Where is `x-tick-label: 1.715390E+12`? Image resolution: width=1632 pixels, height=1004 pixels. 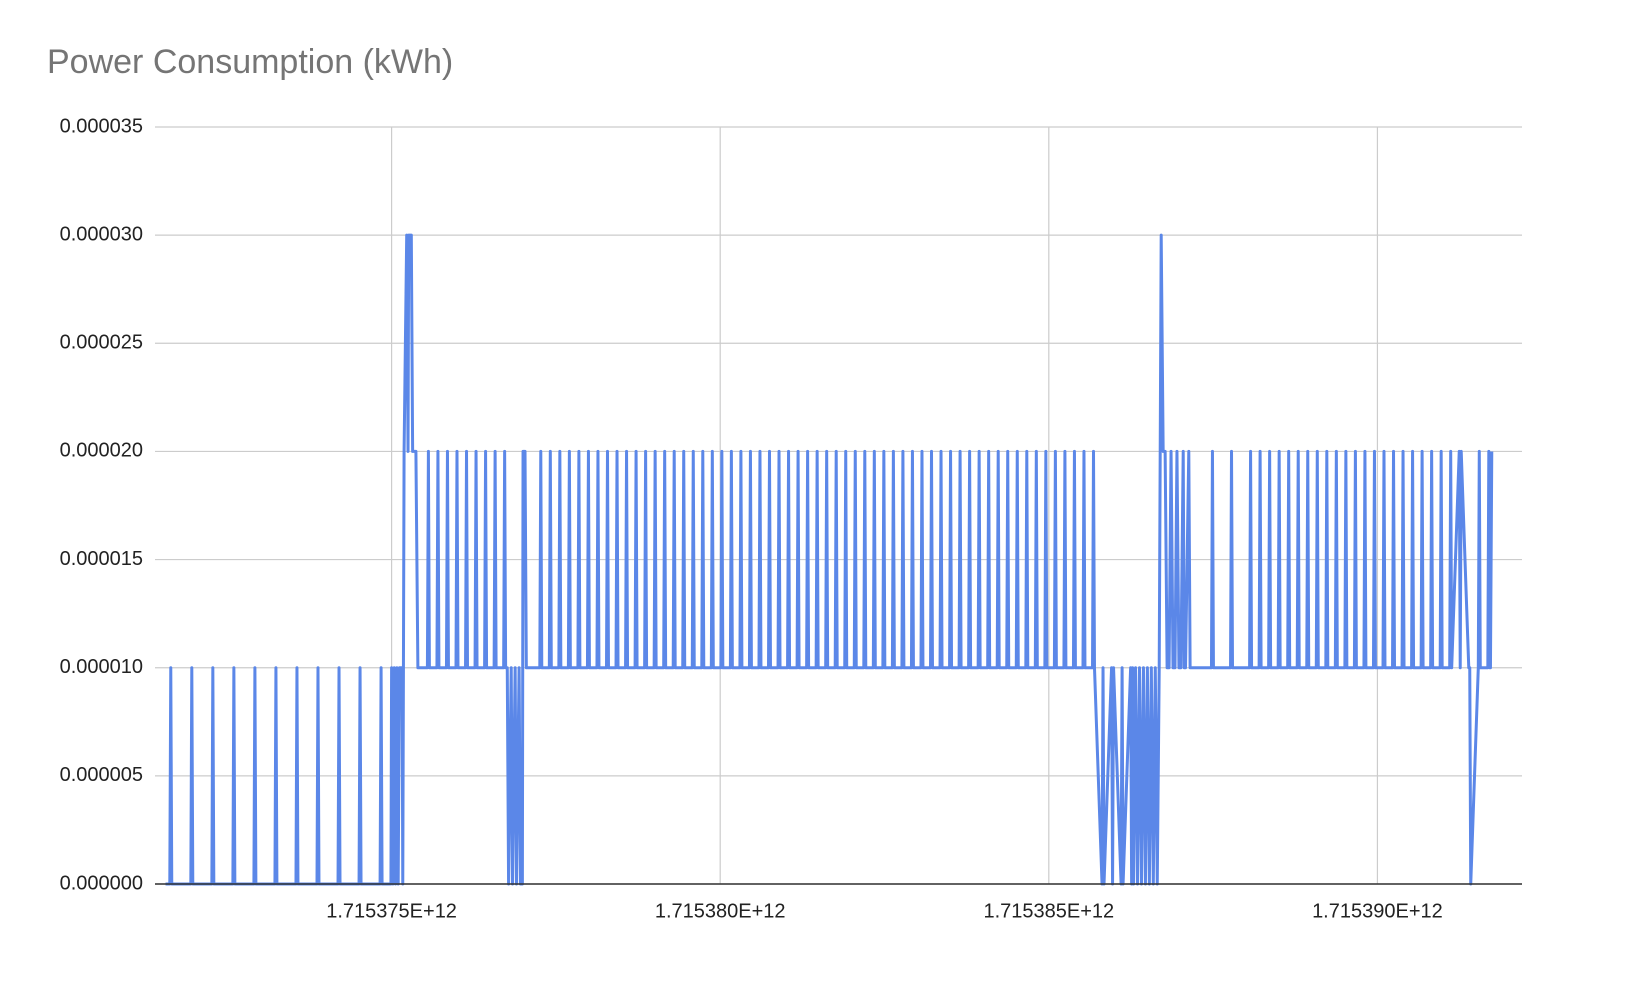
x-tick-label: 1.715390E+12 is located at coordinates (1377, 911).